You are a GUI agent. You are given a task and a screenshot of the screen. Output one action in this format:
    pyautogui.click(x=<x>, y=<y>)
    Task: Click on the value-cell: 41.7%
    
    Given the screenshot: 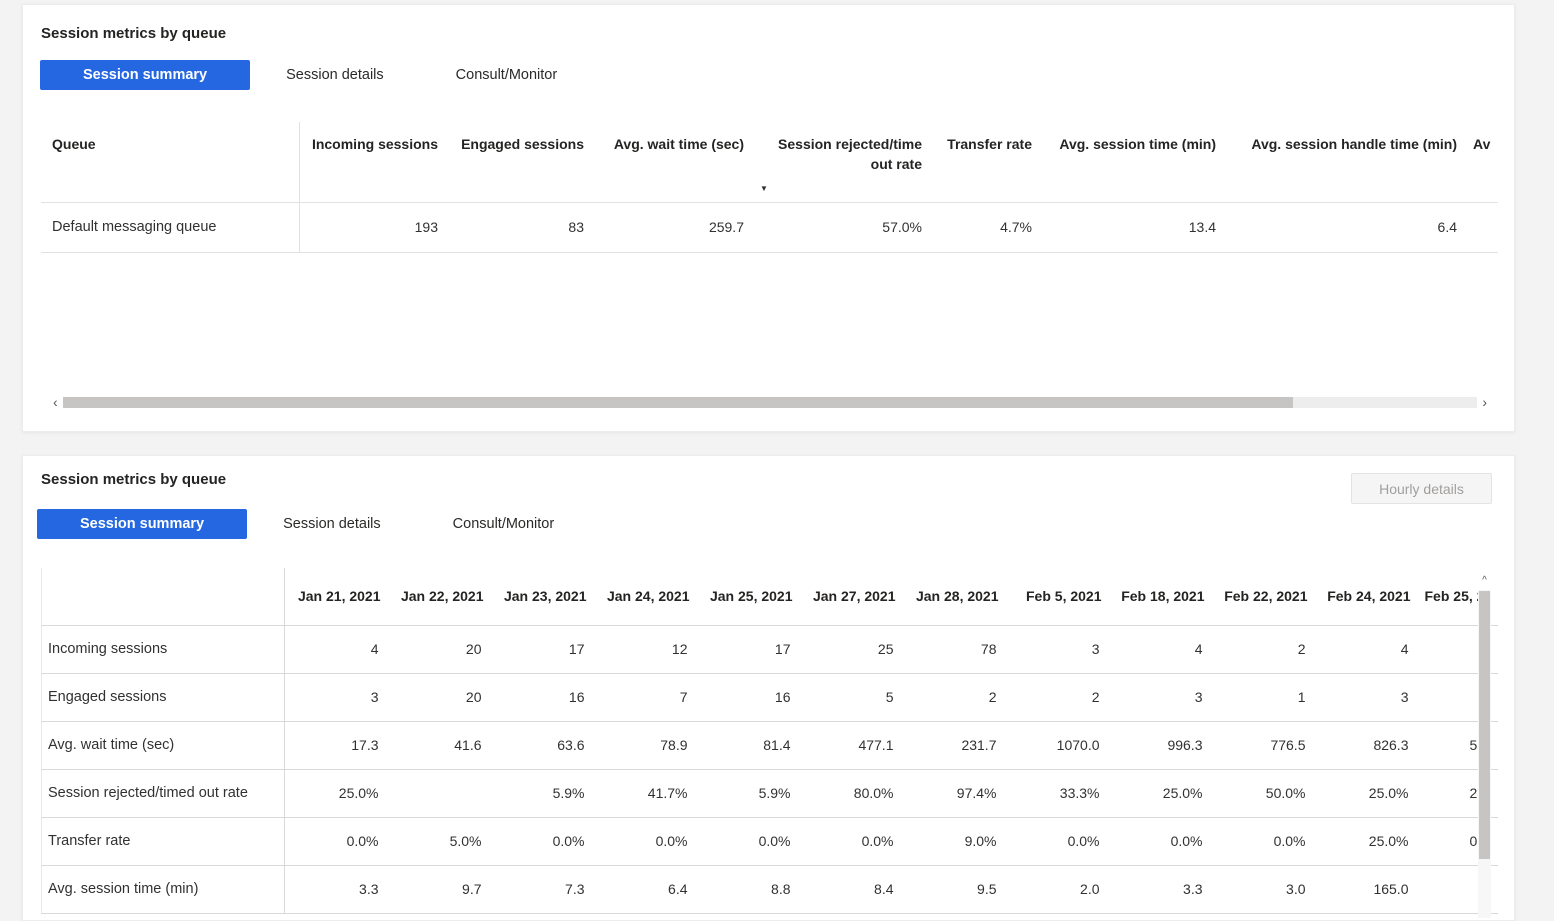 What is the action you would take?
    pyautogui.click(x=645, y=793)
    